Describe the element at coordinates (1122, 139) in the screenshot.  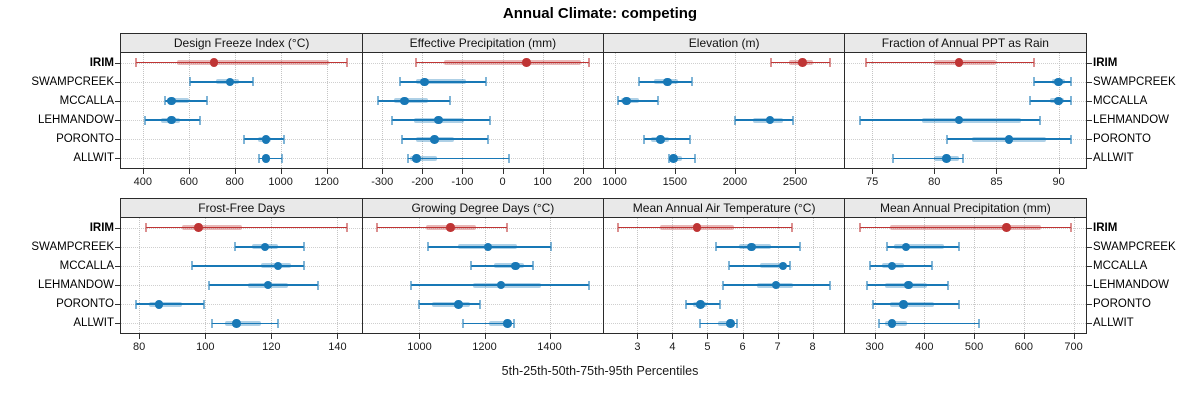
I see `site-label-right: PORONTO` at that location.